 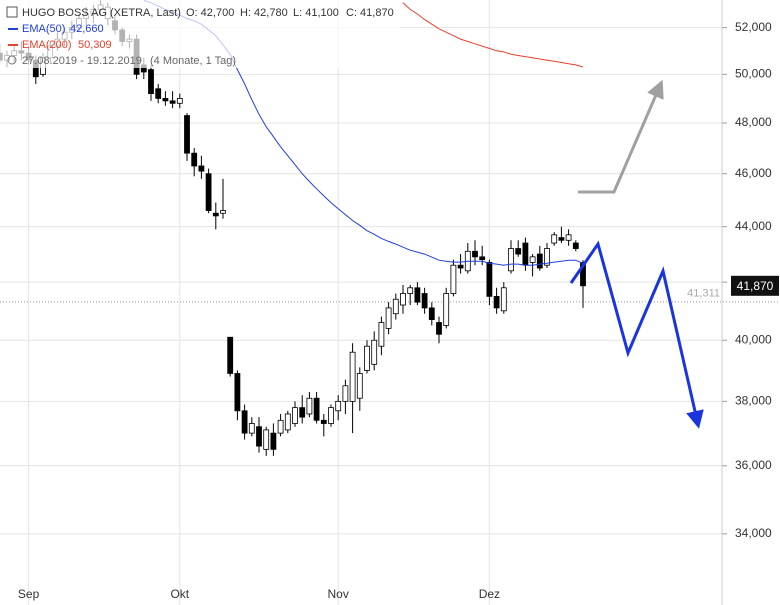 I want to click on y-tick-label: 36,000, so click(x=753, y=465).